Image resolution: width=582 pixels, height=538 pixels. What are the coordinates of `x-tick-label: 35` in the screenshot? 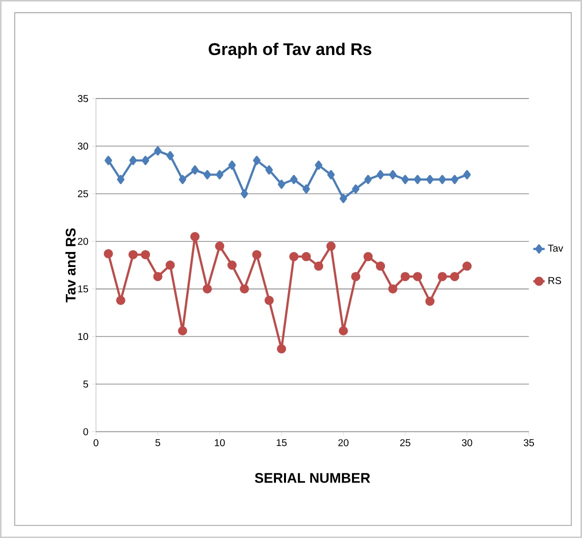 It's located at (529, 442).